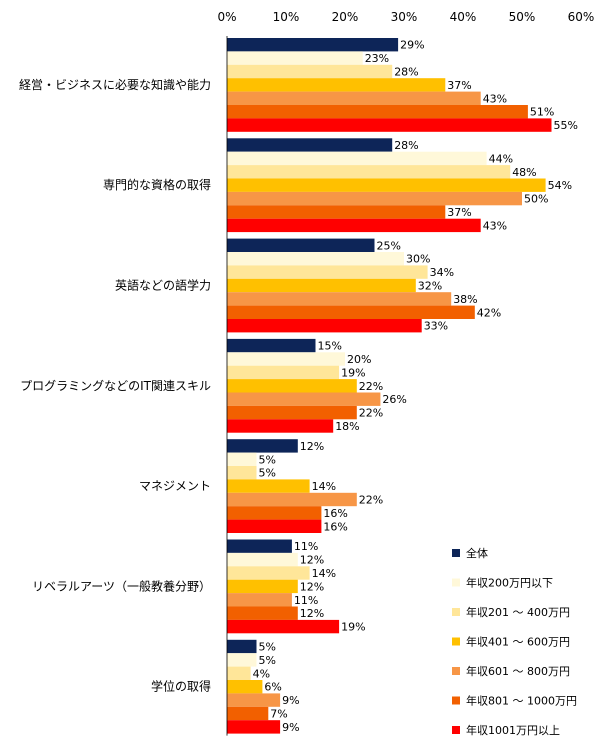 The height and width of the screenshot is (752, 604). I want to click on bar-value-label: 26%, so click(394, 399).